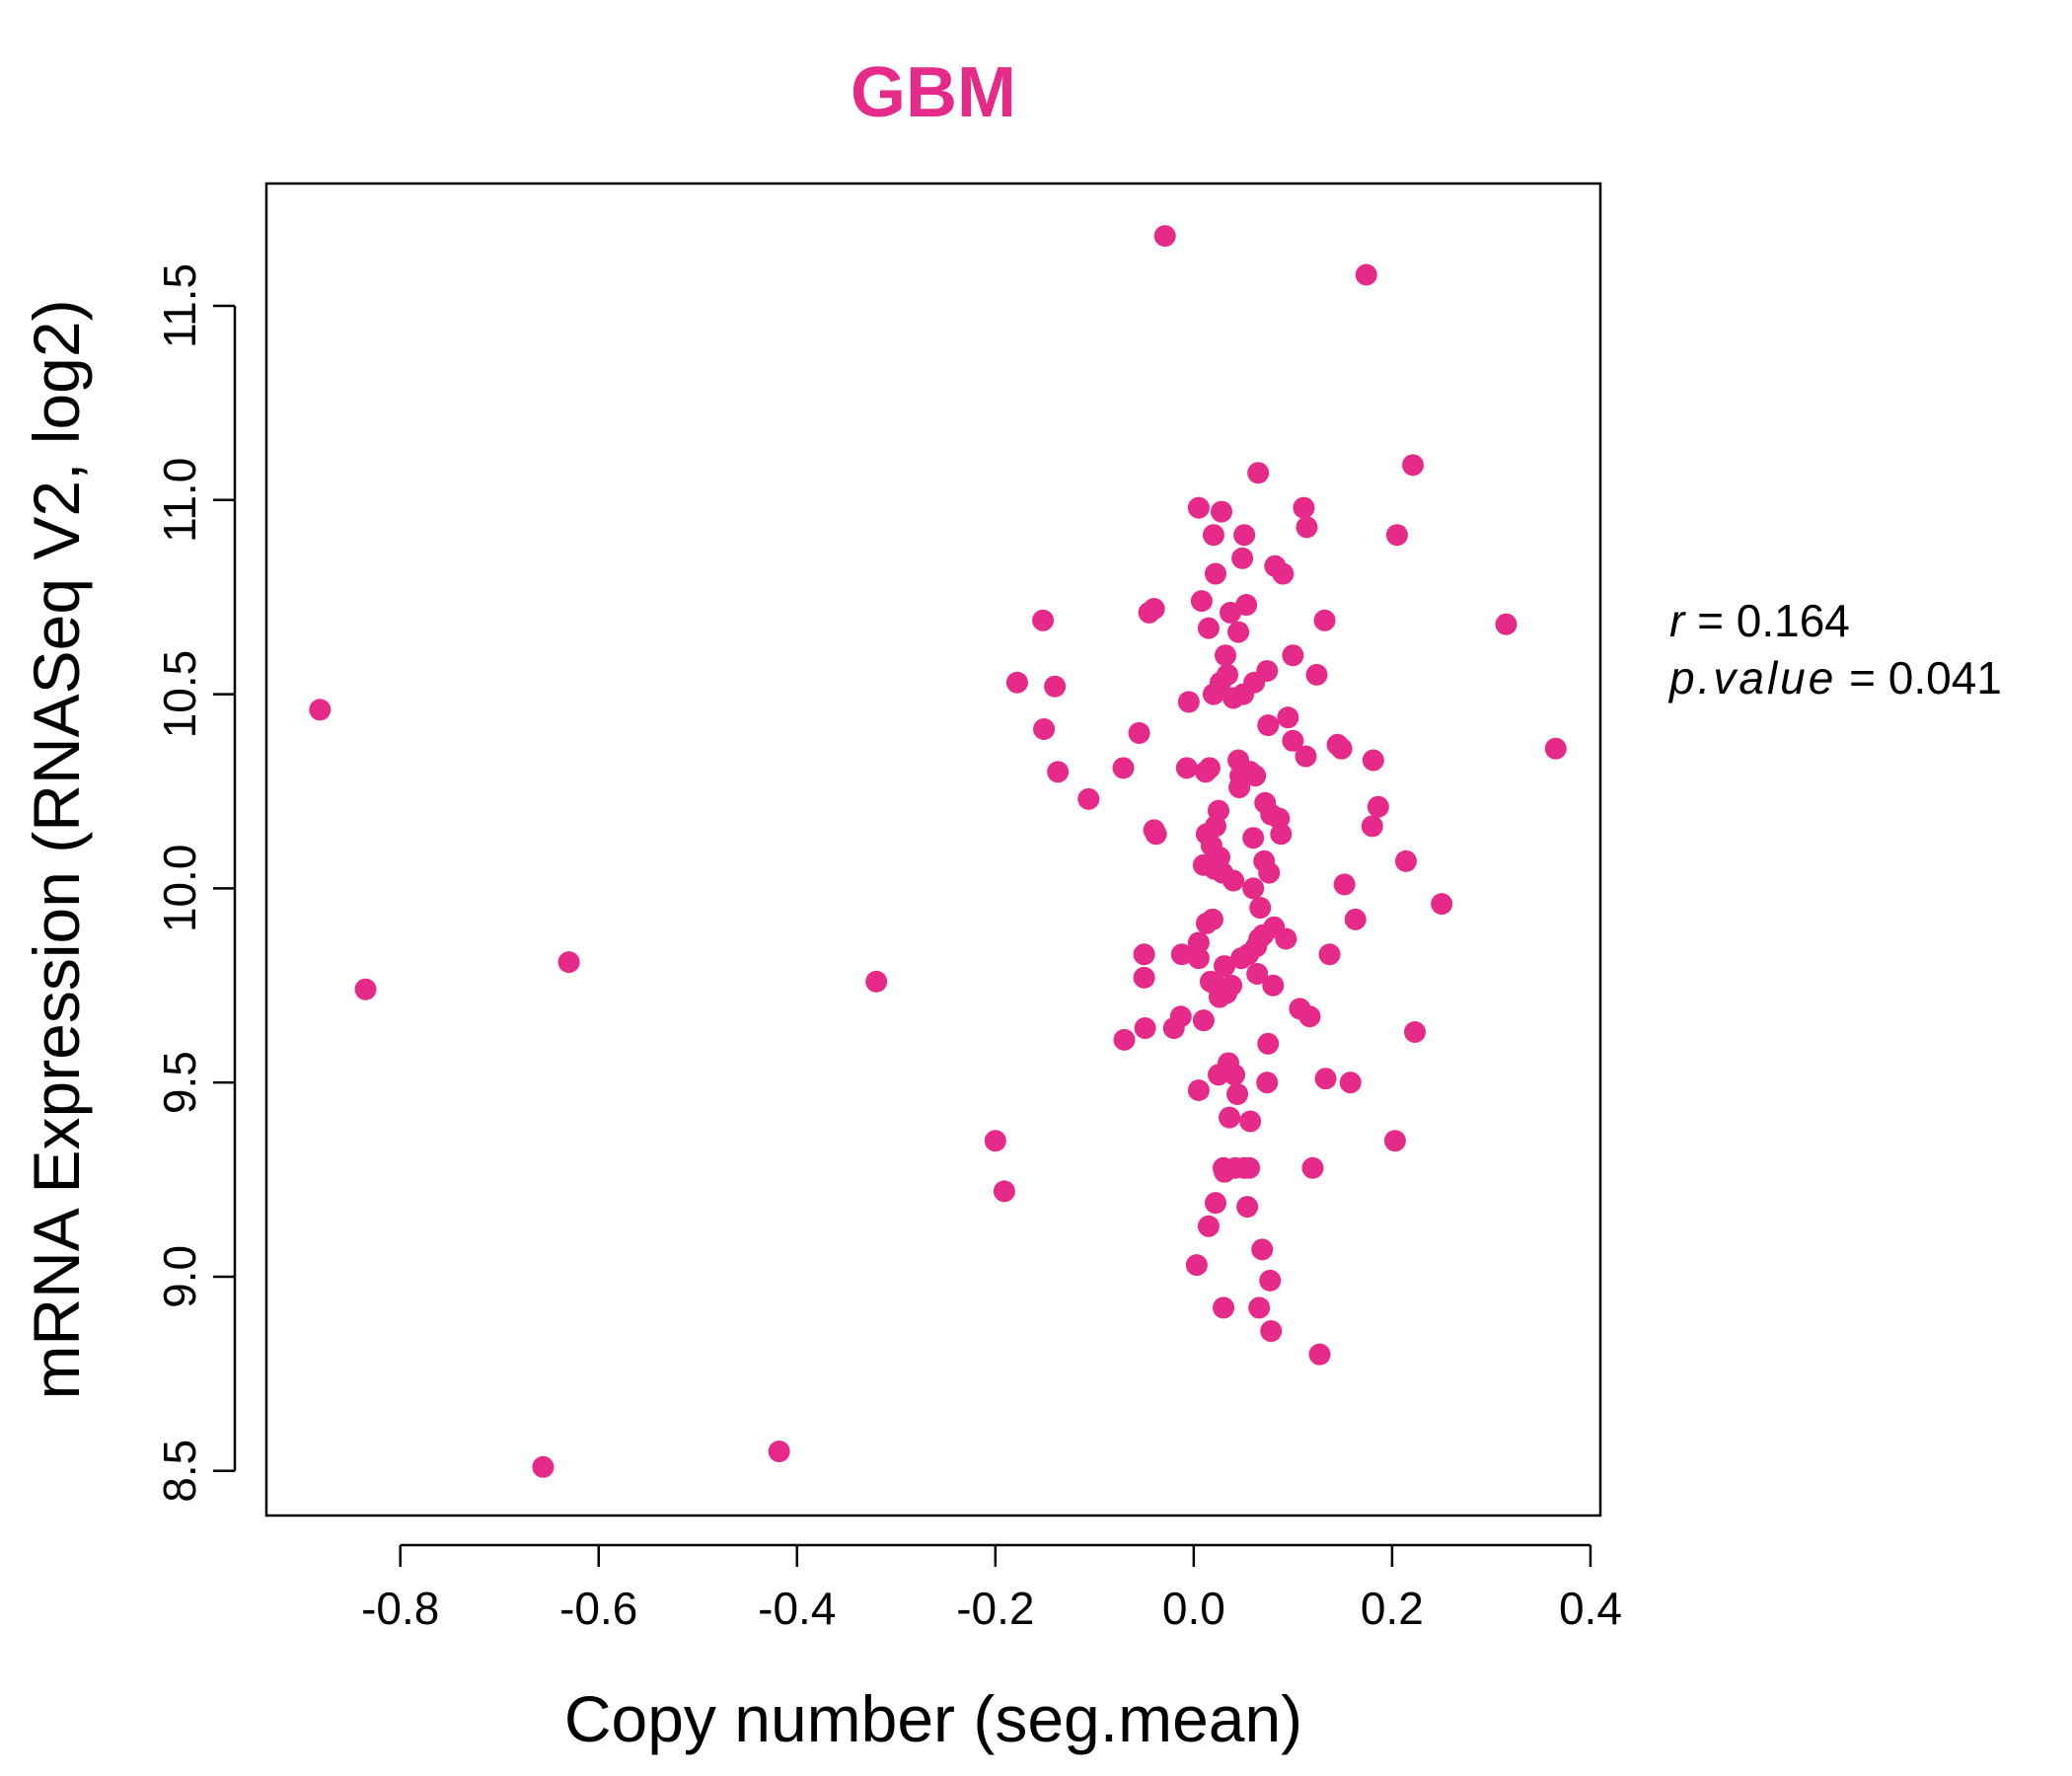 The image size is (2072, 1776). What do you see at coordinates (933, 1719) in the screenshot?
I see `x-axis-label: Copy number (seg.mean)` at bounding box center [933, 1719].